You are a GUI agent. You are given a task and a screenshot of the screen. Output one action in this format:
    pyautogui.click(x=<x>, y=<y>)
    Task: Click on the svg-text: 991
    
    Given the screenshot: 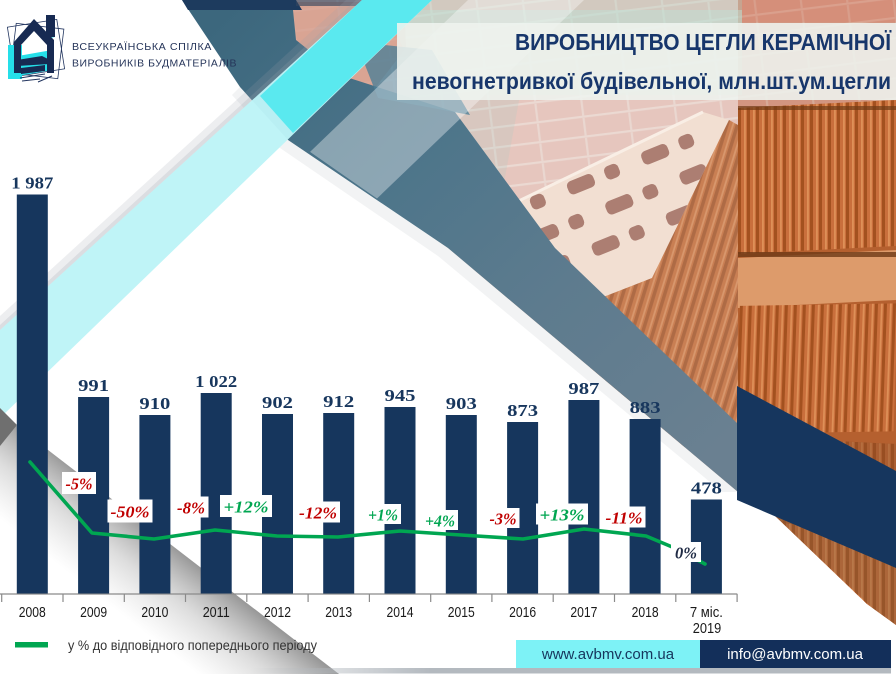 What is the action you would take?
    pyautogui.click(x=93, y=385)
    